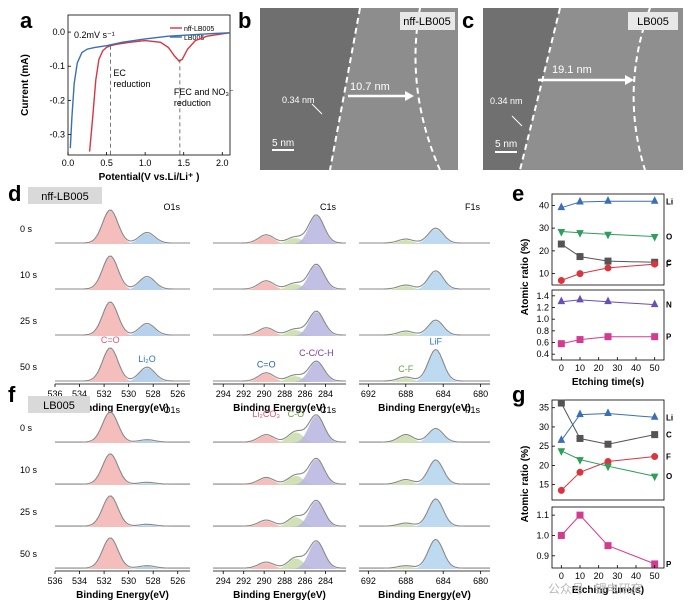  What do you see at coordinates (204, 97) in the screenshot?
I see `annotation-fec-reduction: FEC and NO₃⁻ reduction` at bounding box center [204, 97].